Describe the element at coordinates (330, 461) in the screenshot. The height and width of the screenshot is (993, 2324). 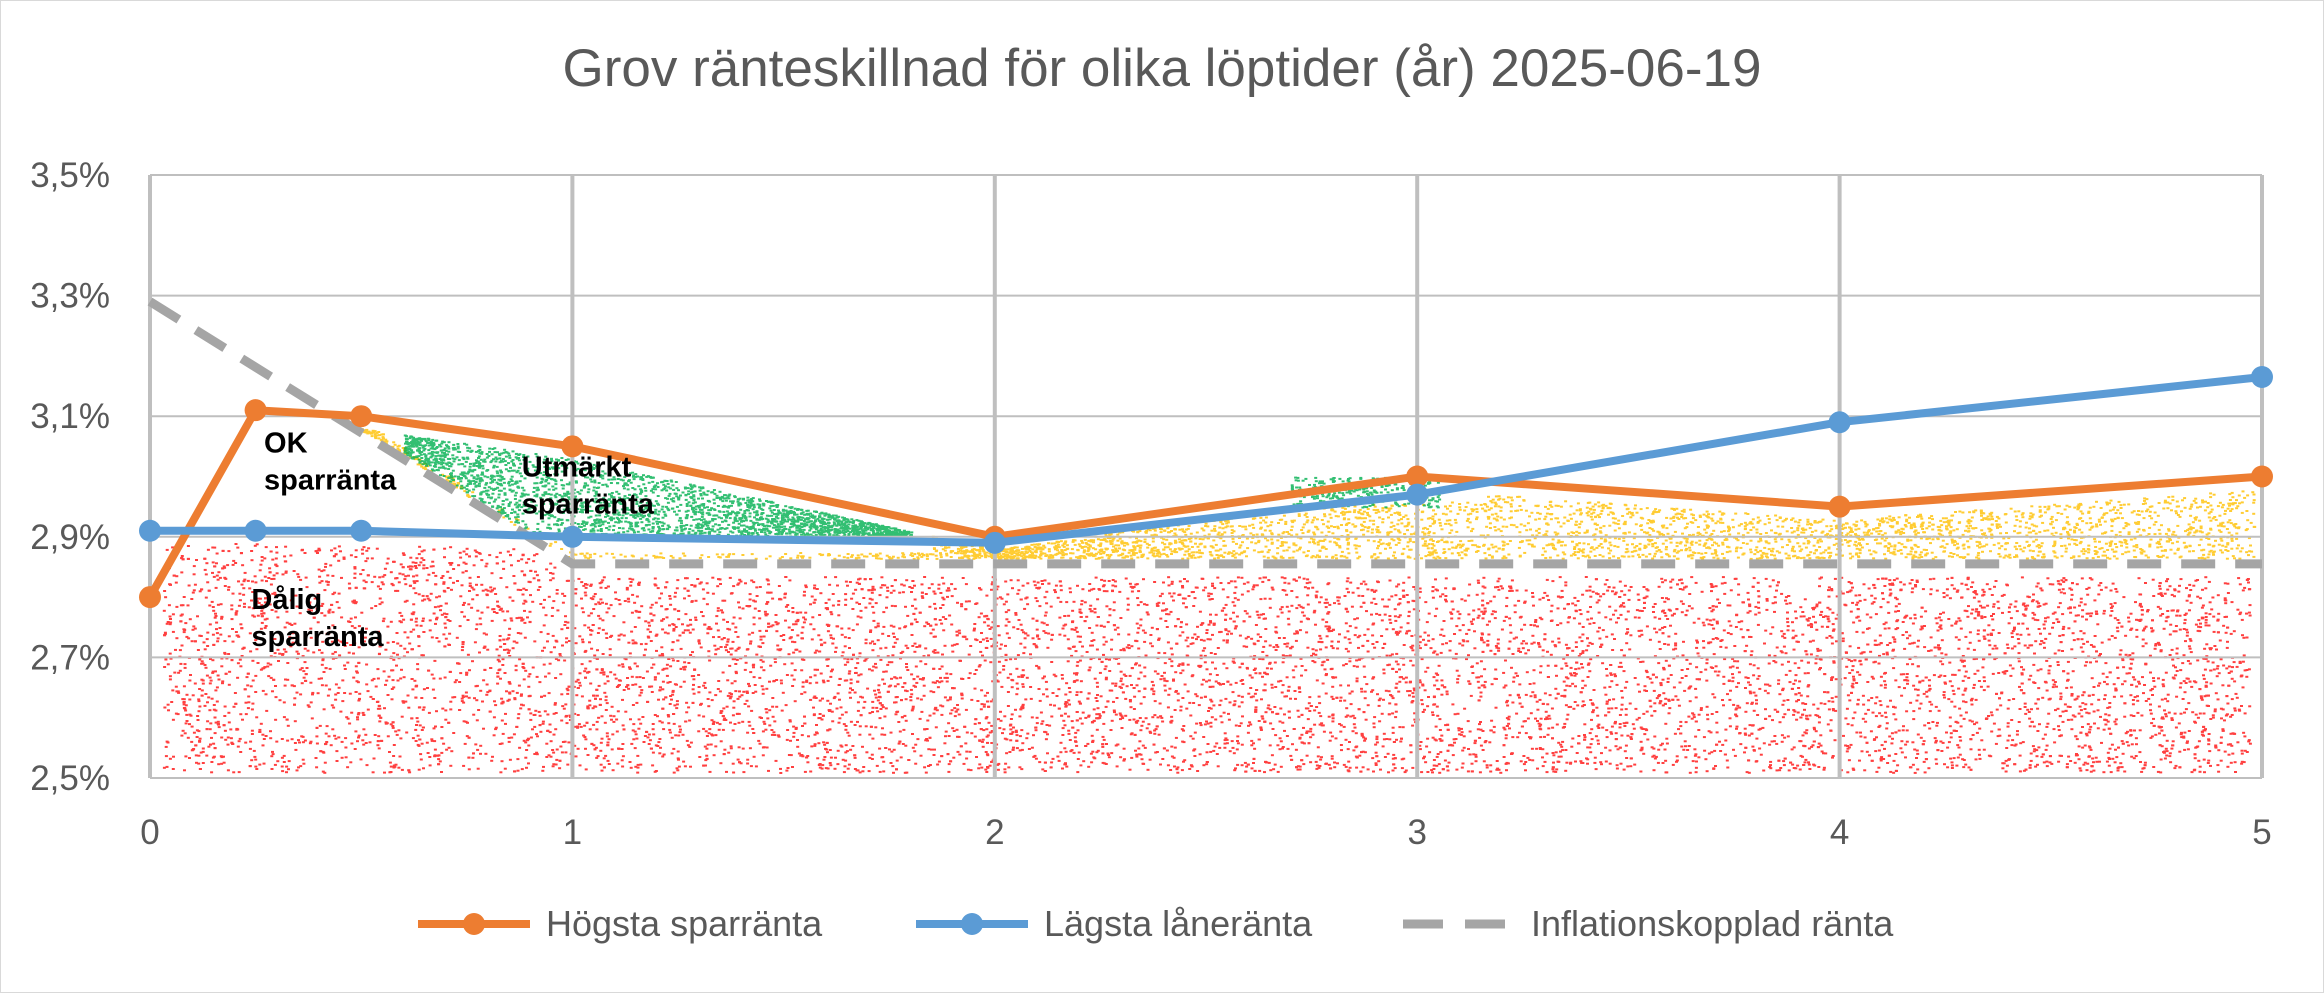
I see `zone-label: OK sparränta` at that location.